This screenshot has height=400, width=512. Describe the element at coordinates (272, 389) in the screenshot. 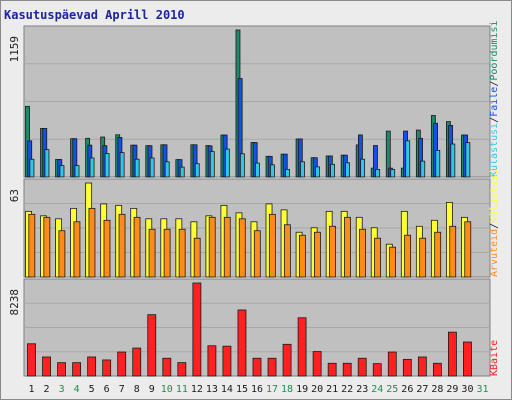

I see `day-label-17: 17` at that location.